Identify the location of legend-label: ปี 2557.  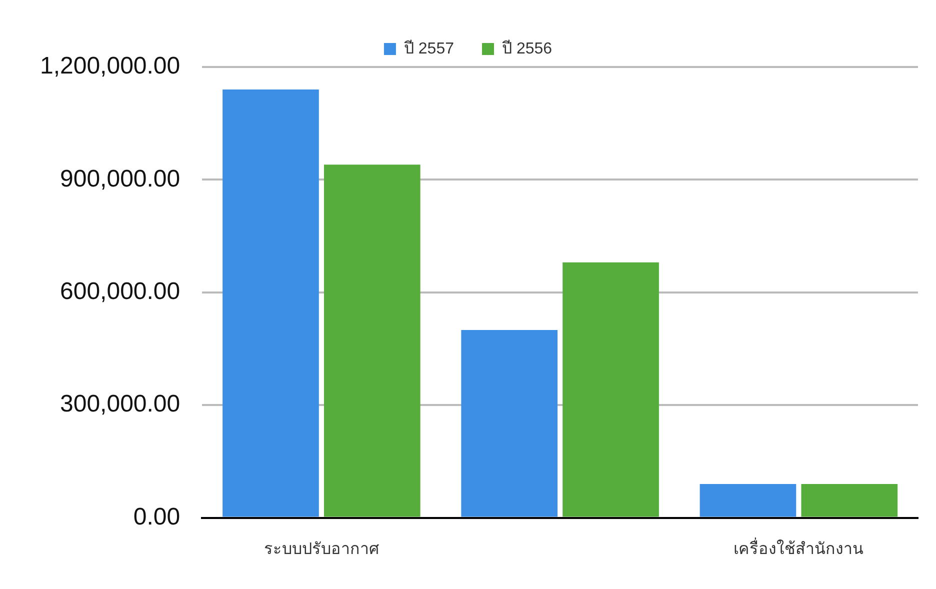
(429, 48).